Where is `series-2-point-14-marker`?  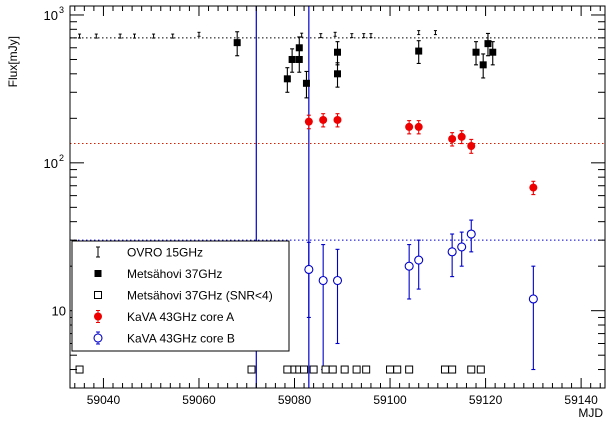 series-2-point-14-marker is located at coordinates (409, 369).